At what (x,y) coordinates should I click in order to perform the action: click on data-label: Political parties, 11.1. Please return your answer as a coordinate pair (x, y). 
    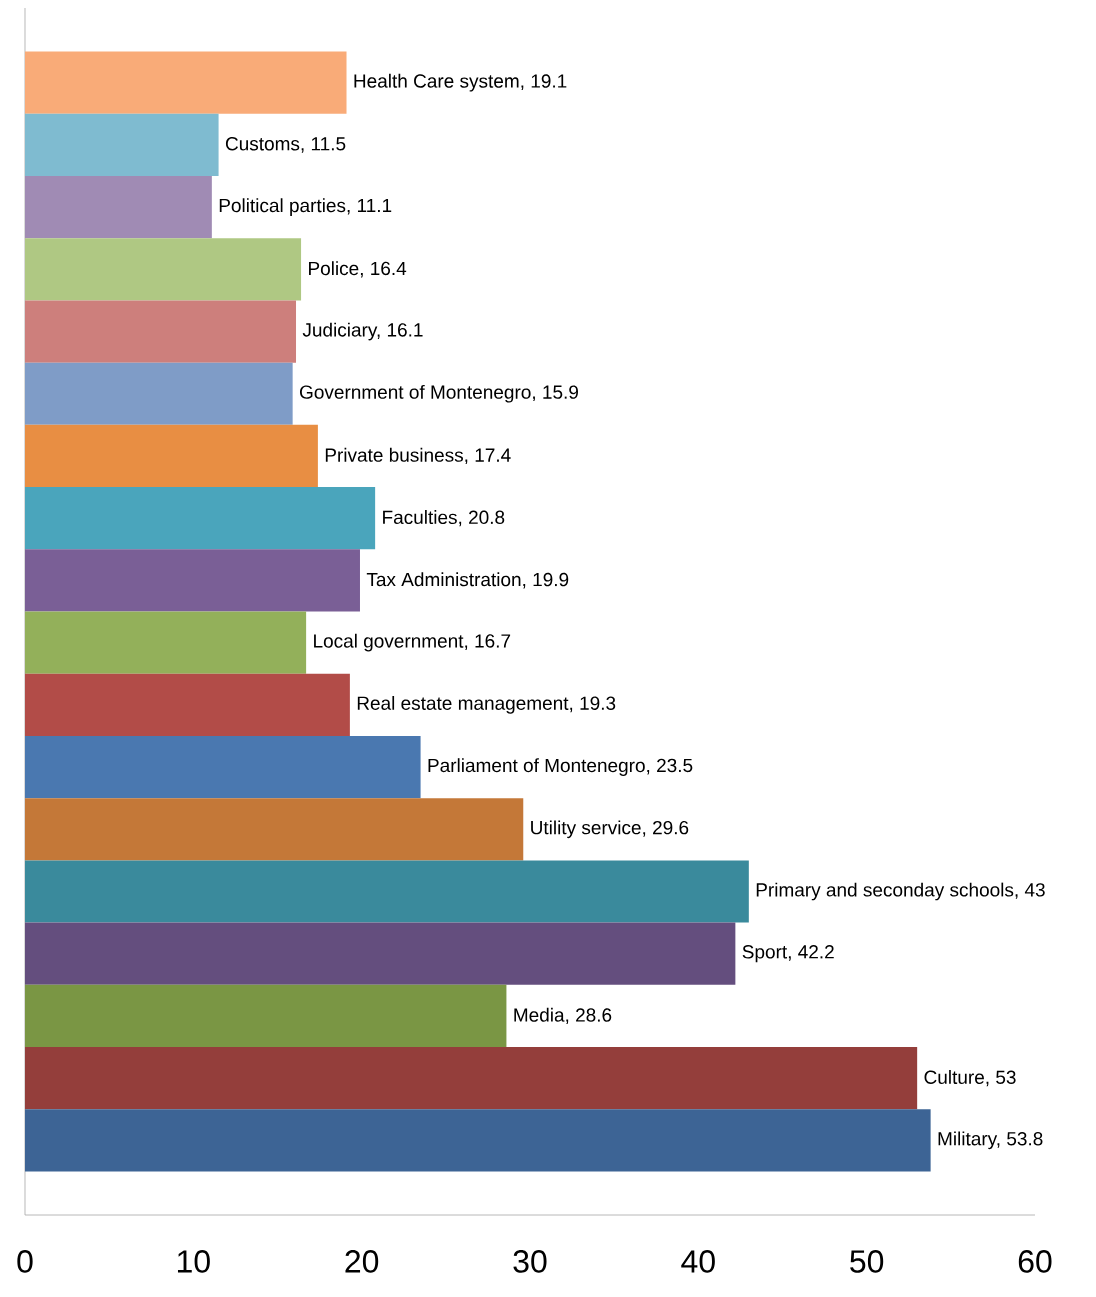
    Looking at the image, I should click on (305, 207).